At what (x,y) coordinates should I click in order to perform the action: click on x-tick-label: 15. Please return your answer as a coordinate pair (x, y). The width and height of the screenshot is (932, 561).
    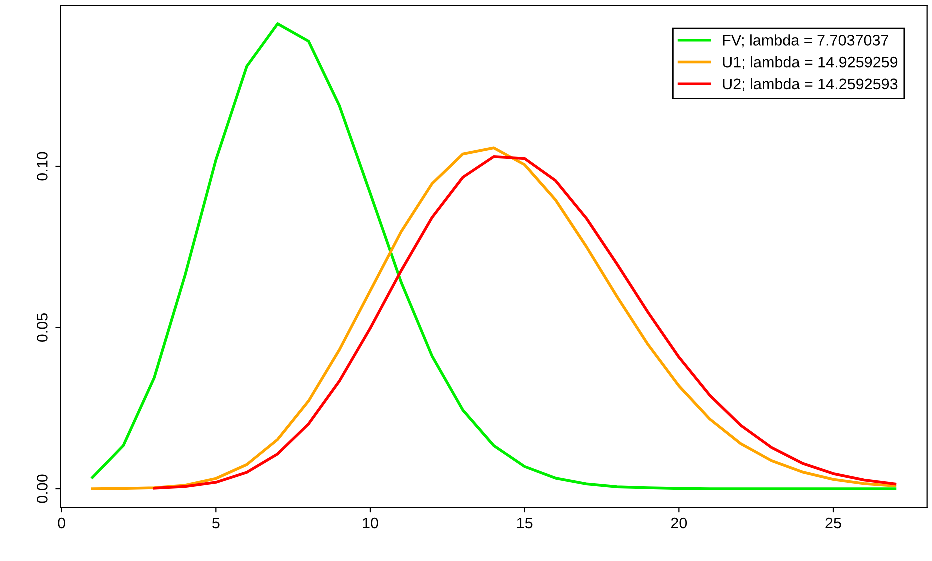
    Looking at the image, I should click on (525, 523).